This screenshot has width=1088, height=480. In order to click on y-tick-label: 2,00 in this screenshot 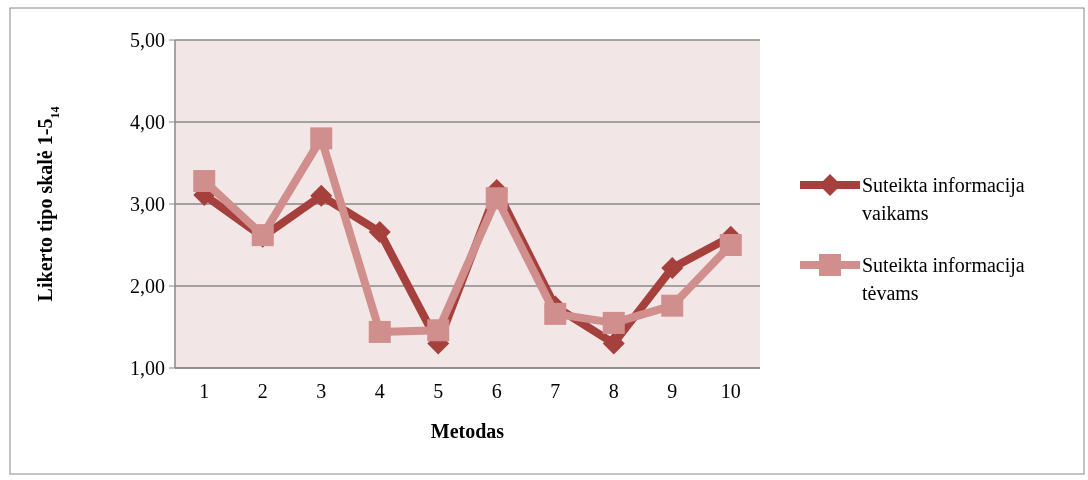, I will do `click(147, 286)`.